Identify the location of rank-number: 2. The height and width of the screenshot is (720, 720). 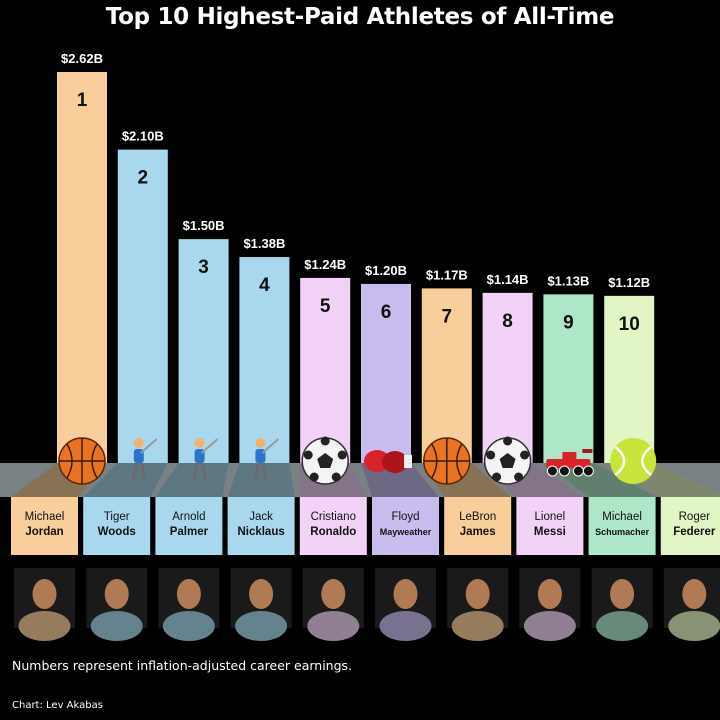
(143, 178).